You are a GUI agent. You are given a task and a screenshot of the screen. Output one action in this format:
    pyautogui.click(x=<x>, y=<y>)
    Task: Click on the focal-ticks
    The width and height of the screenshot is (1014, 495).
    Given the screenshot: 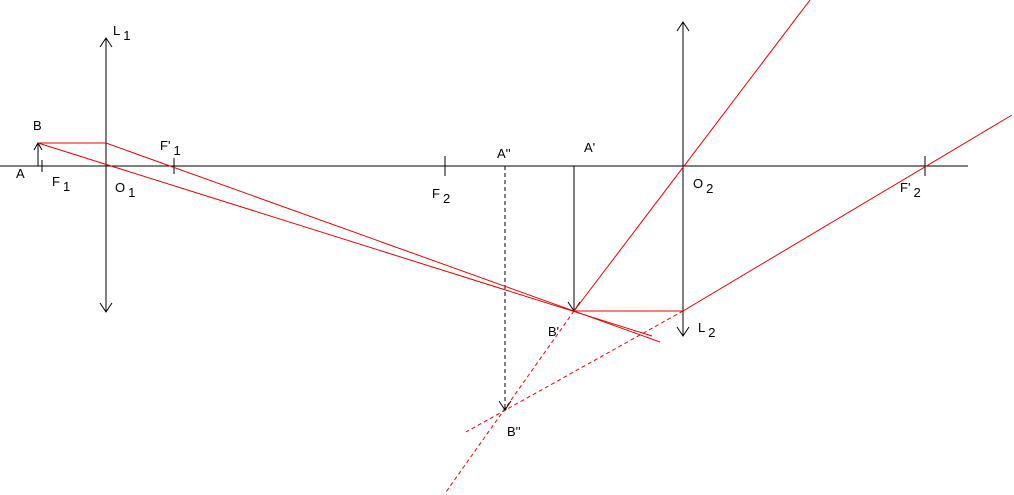 What is the action you would take?
    pyautogui.click(x=483, y=166)
    